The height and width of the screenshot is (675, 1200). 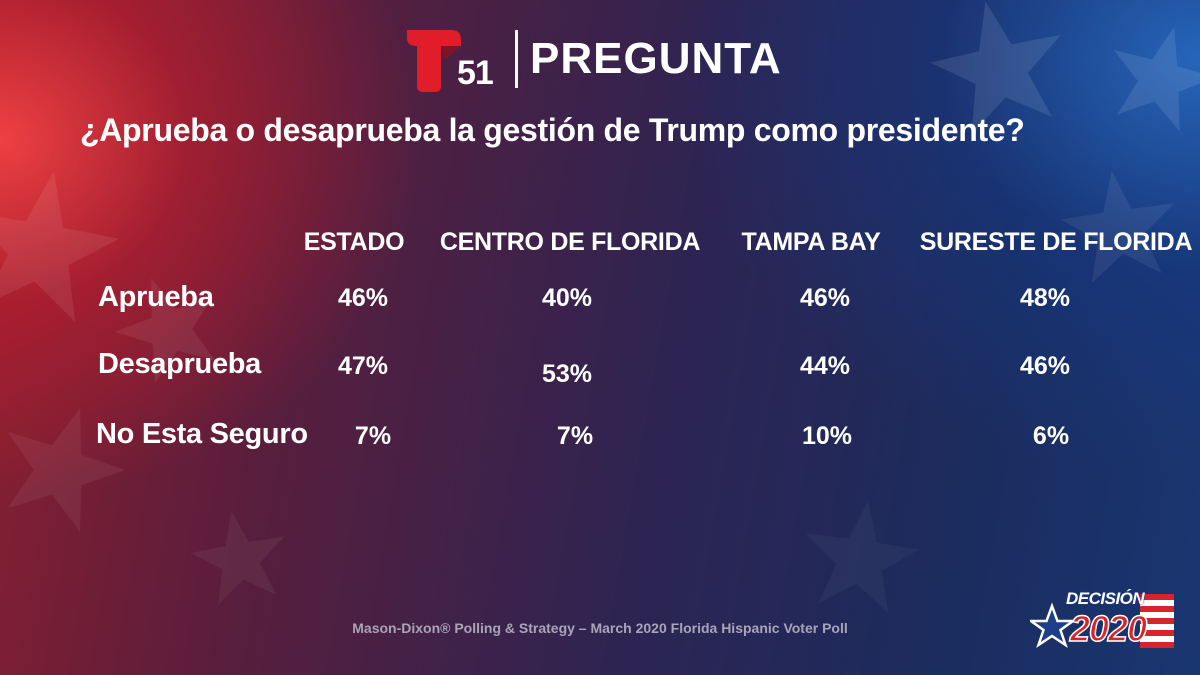 What do you see at coordinates (1051, 436) in the screenshot?
I see `cell-no-seguro-sureste: 6%` at bounding box center [1051, 436].